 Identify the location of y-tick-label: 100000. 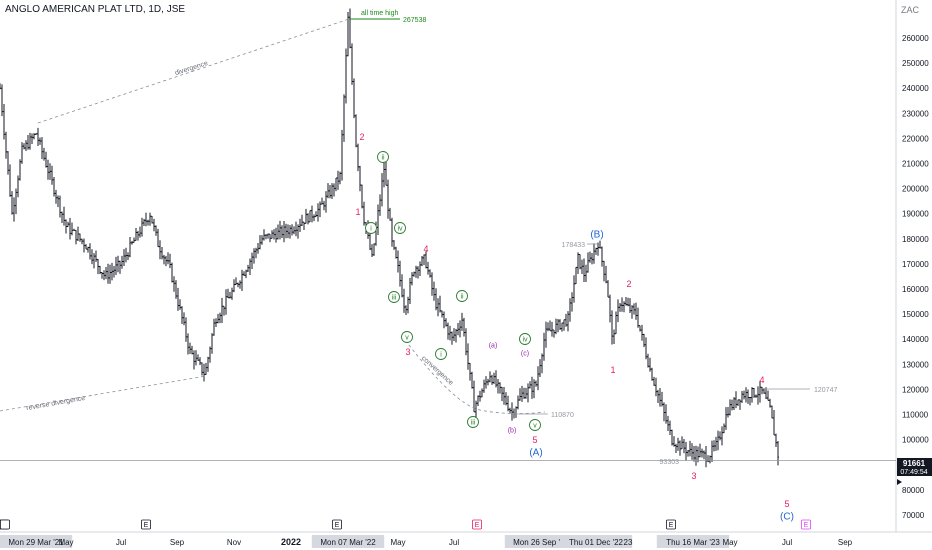
(915, 440).